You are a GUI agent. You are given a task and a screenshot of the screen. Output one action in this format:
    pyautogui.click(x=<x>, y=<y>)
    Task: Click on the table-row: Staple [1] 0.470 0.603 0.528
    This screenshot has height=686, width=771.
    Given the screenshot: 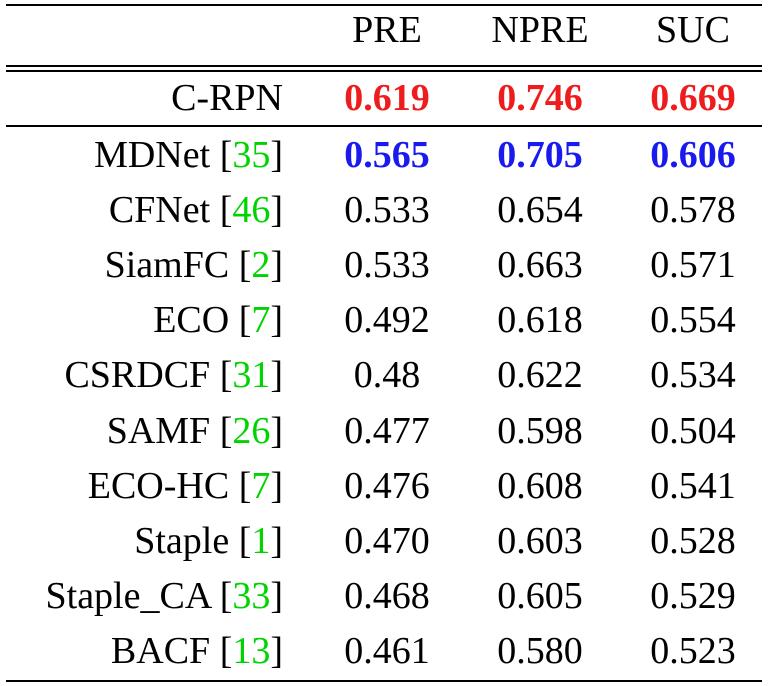 What is the action you would take?
    pyautogui.click(x=385, y=541)
    